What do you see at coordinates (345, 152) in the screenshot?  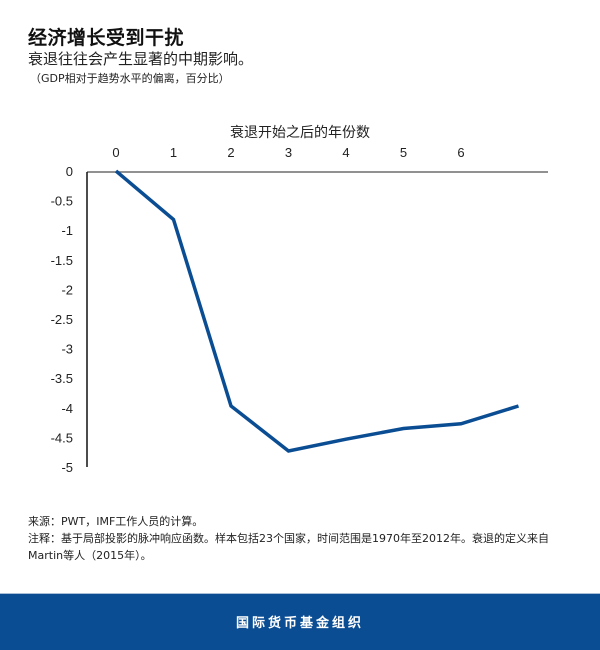 I see `x-tick-label: 4` at bounding box center [345, 152].